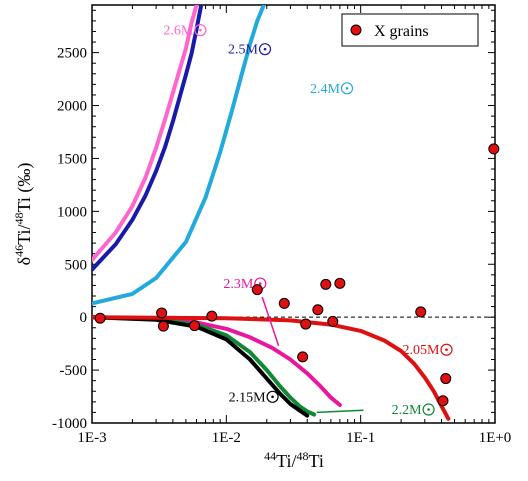 Image resolution: width=528 pixels, height=481 pixels. I want to click on curve-2_15M, so click(201, 366).